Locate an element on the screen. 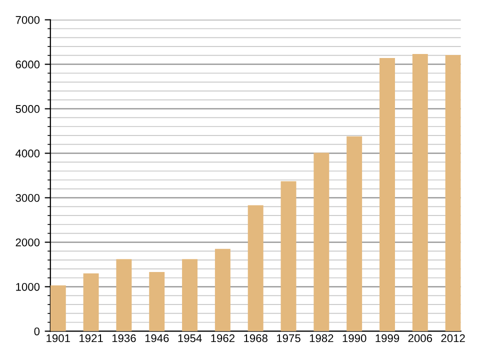  x-tick-label: 1954 is located at coordinates (190, 338).